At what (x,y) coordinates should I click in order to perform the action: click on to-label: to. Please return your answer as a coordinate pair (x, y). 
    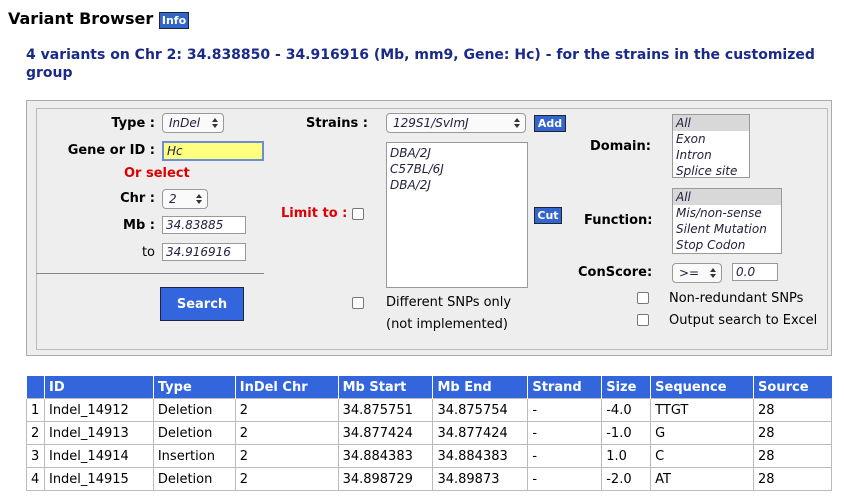
    Looking at the image, I should click on (148, 252).